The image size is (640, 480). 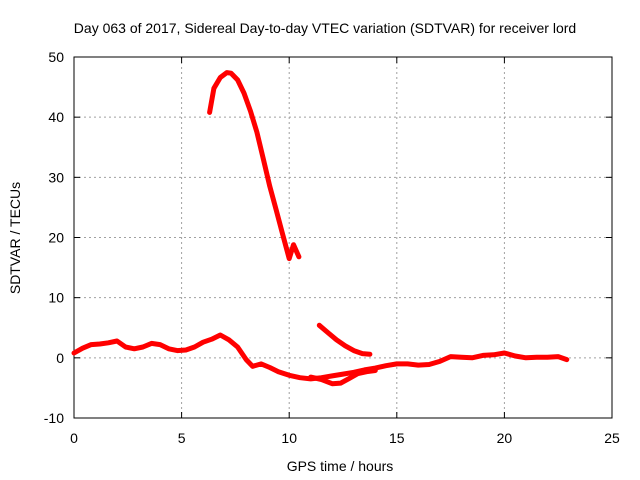 I want to click on y-tick-label: 50, so click(x=56, y=57).